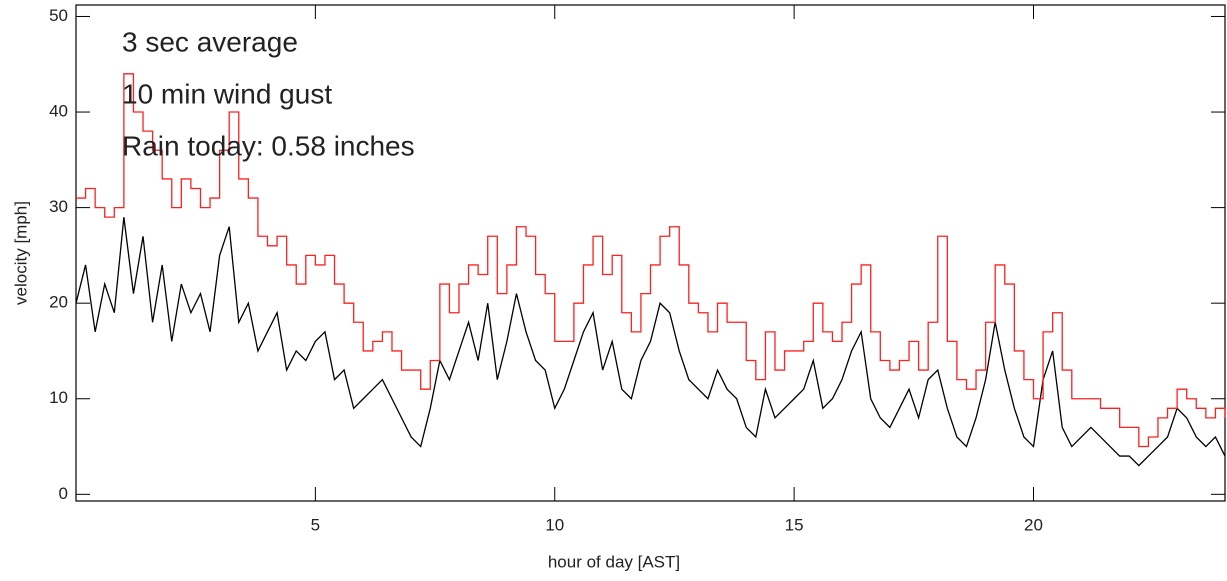 The width and height of the screenshot is (1227, 581). Describe the element at coordinates (227, 93) in the screenshot. I see `annotation: 10 min wind gust` at that location.